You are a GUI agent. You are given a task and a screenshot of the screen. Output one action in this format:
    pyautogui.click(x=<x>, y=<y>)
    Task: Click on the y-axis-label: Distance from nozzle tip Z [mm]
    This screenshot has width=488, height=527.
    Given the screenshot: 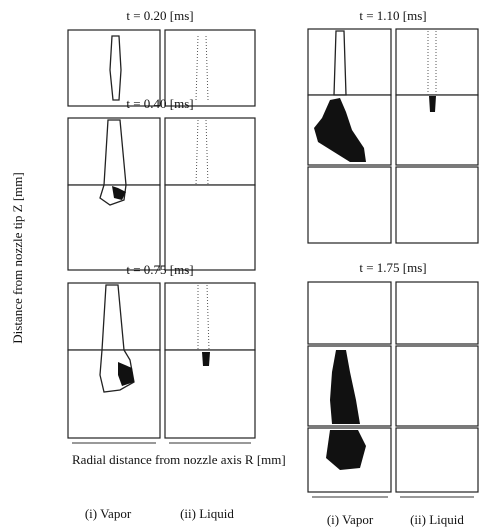 What is the action you would take?
    pyautogui.click(x=17, y=257)
    